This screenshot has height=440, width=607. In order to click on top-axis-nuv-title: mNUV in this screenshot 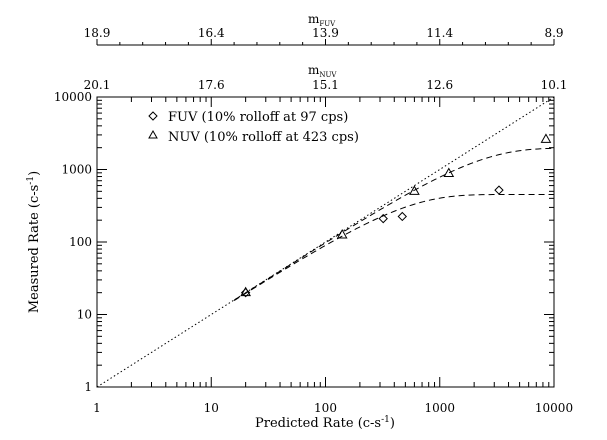, I will do `click(322, 71)`.